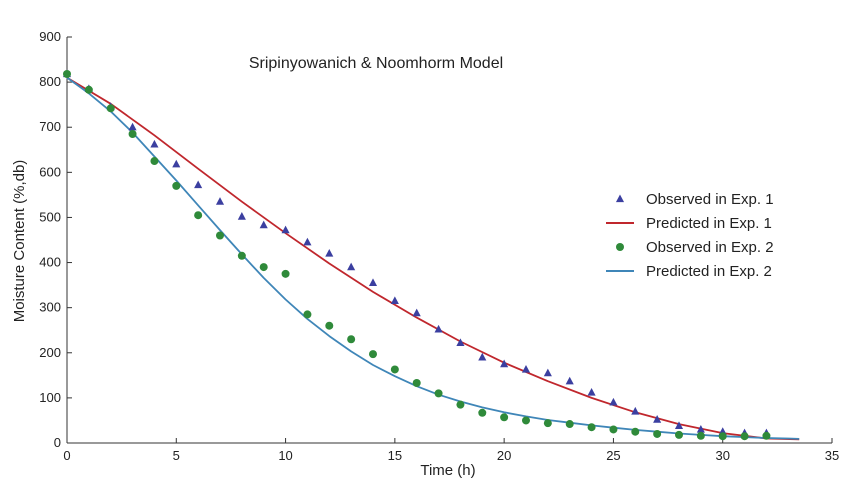 This screenshot has width=850, height=498. I want to click on y-tick-label: 500, so click(50, 216).